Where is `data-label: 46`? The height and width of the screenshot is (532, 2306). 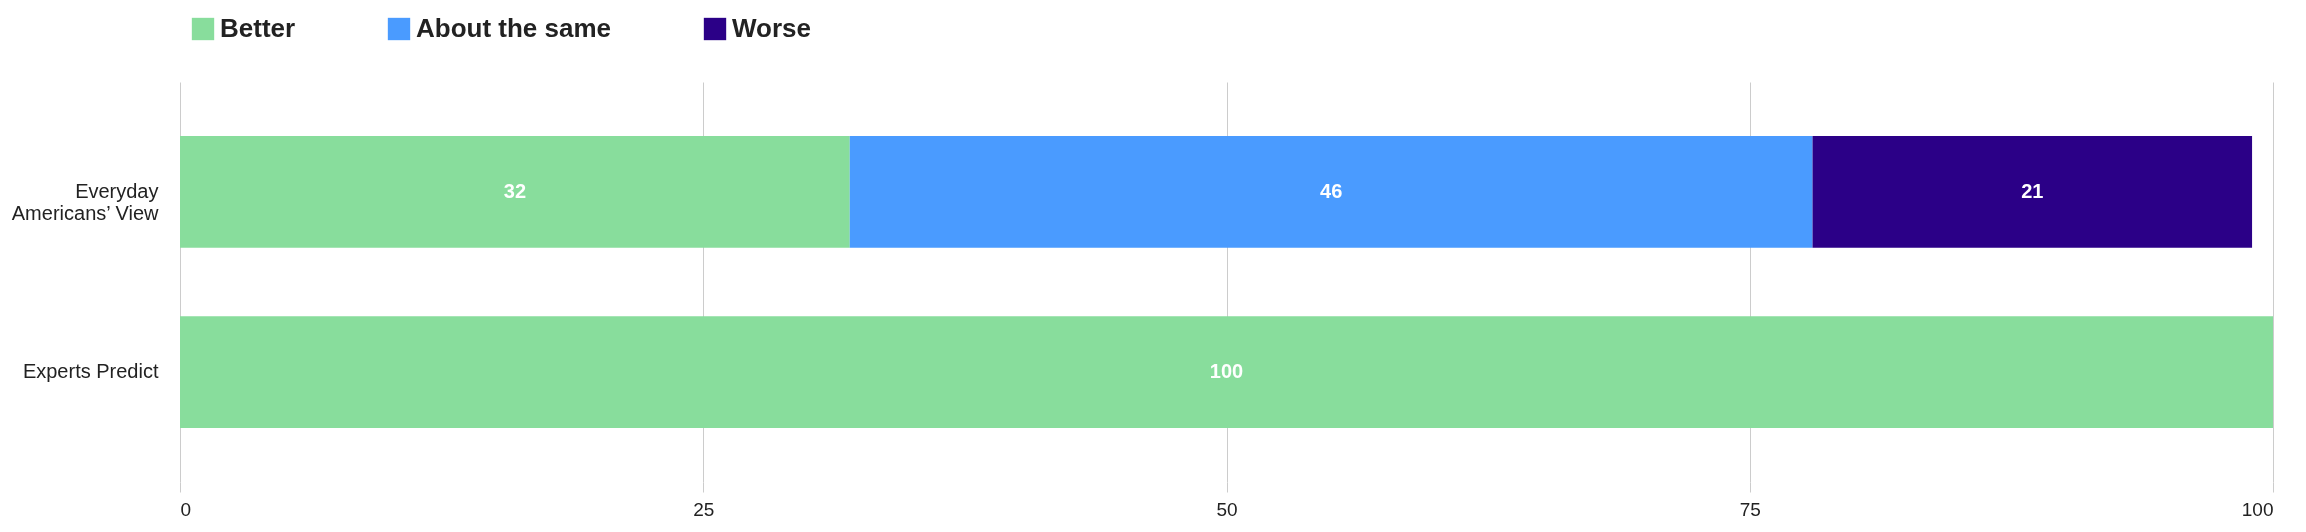 data-label: 46 is located at coordinates (1331, 190).